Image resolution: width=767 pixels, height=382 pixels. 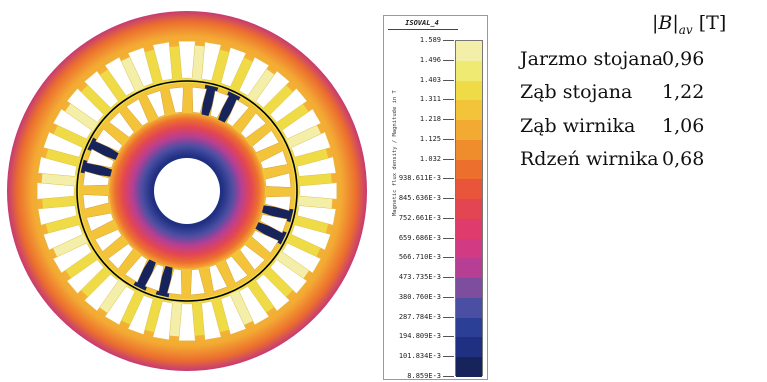 What do you see at coordinates (712, 23) in the screenshot?
I see `header-unit: [T]` at bounding box center [712, 23].